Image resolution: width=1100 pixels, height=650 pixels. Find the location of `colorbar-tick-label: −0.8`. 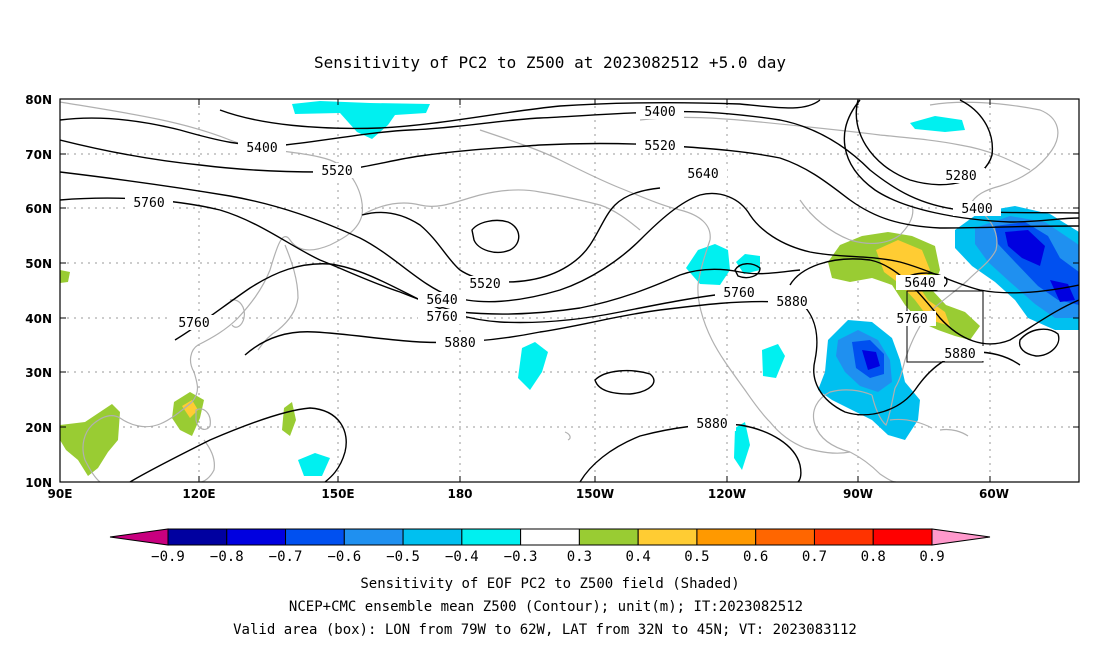

colorbar-tick-label: −0.8 is located at coordinates (227, 557).